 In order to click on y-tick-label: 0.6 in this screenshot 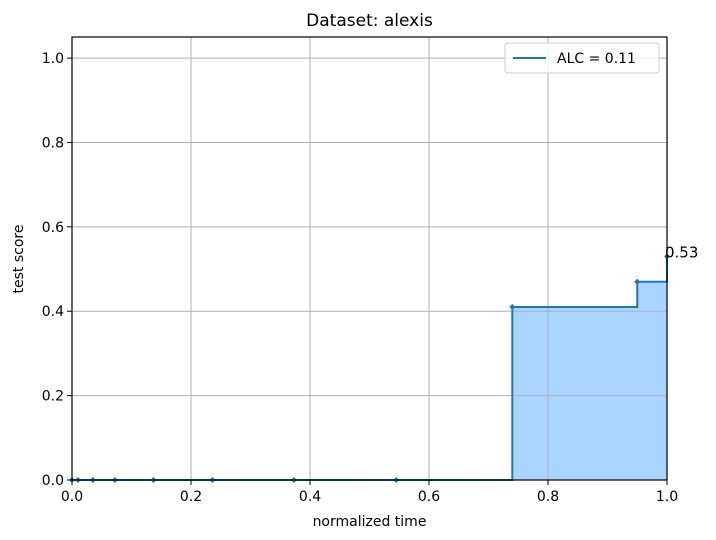, I will do `click(53, 228)`.